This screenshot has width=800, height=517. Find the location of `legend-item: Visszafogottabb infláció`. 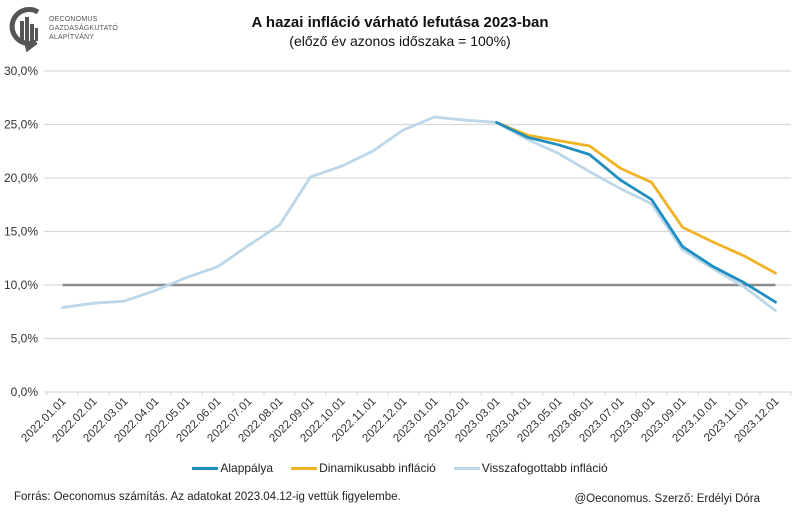

legend-item: Visszafogottabb infláció is located at coordinates (530, 468).